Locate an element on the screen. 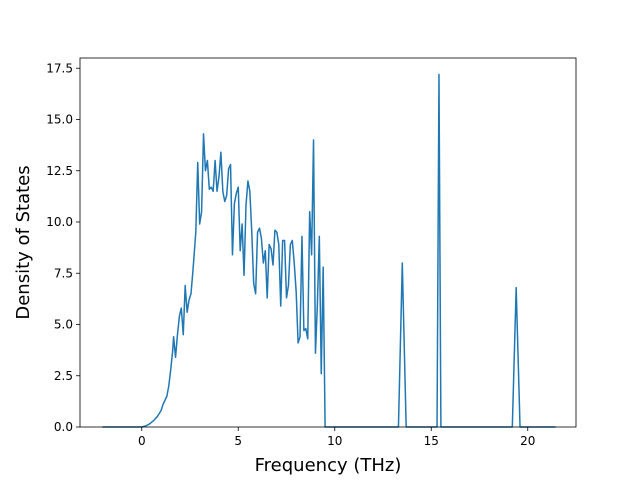 Image resolution: width=640 pixels, height=484 pixels. x-axis-label: Frequency (THz) is located at coordinates (328, 465).